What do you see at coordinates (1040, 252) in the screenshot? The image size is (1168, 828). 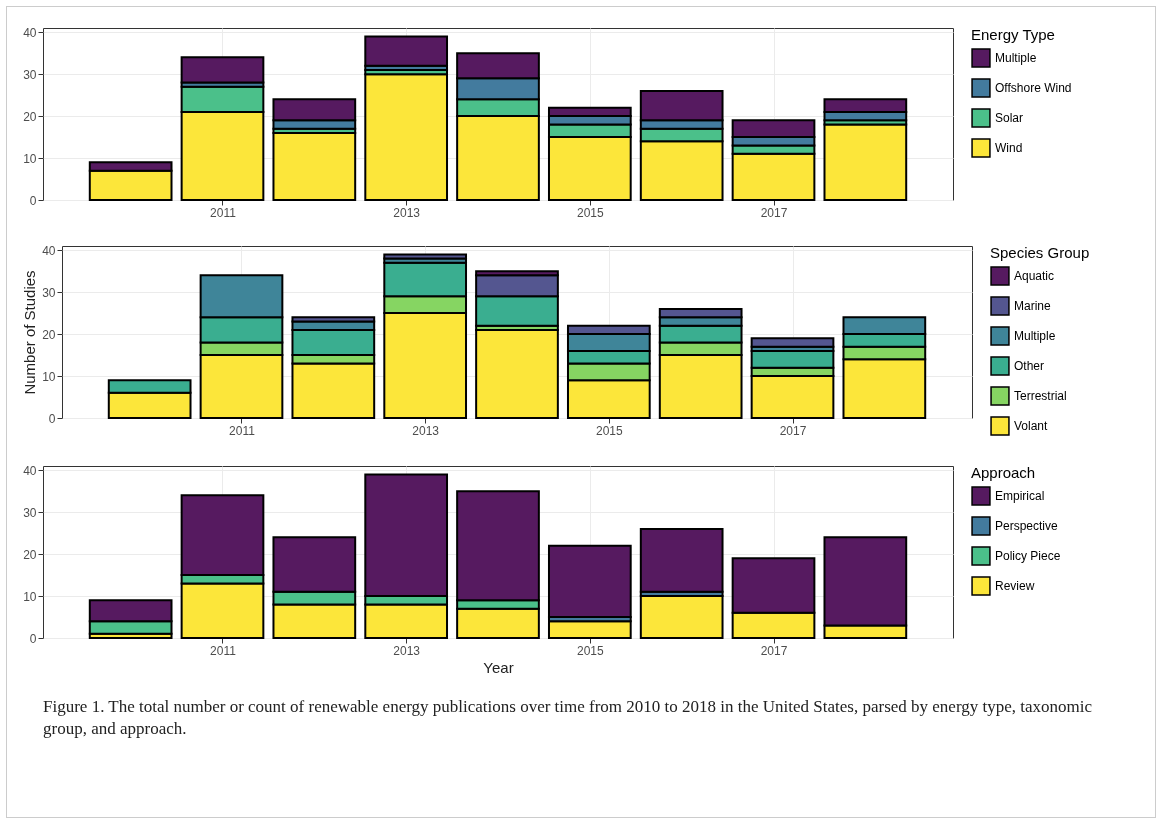 I see `legend-title: Species Group` at bounding box center [1040, 252].